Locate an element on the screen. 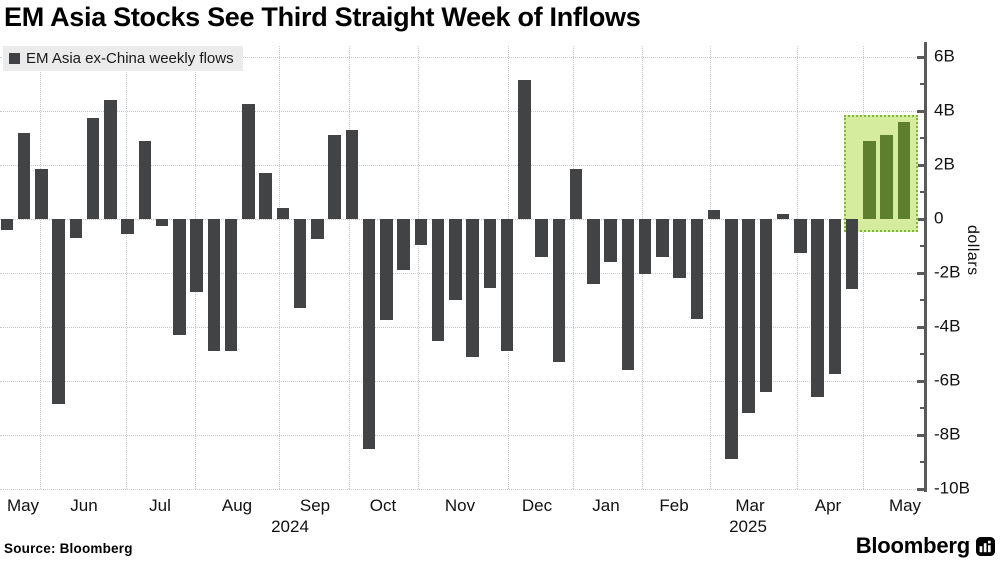 Image resolution: width=1000 pixels, height=563 pixels. bloomberg-chart-icon is located at coordinates (985, 546).